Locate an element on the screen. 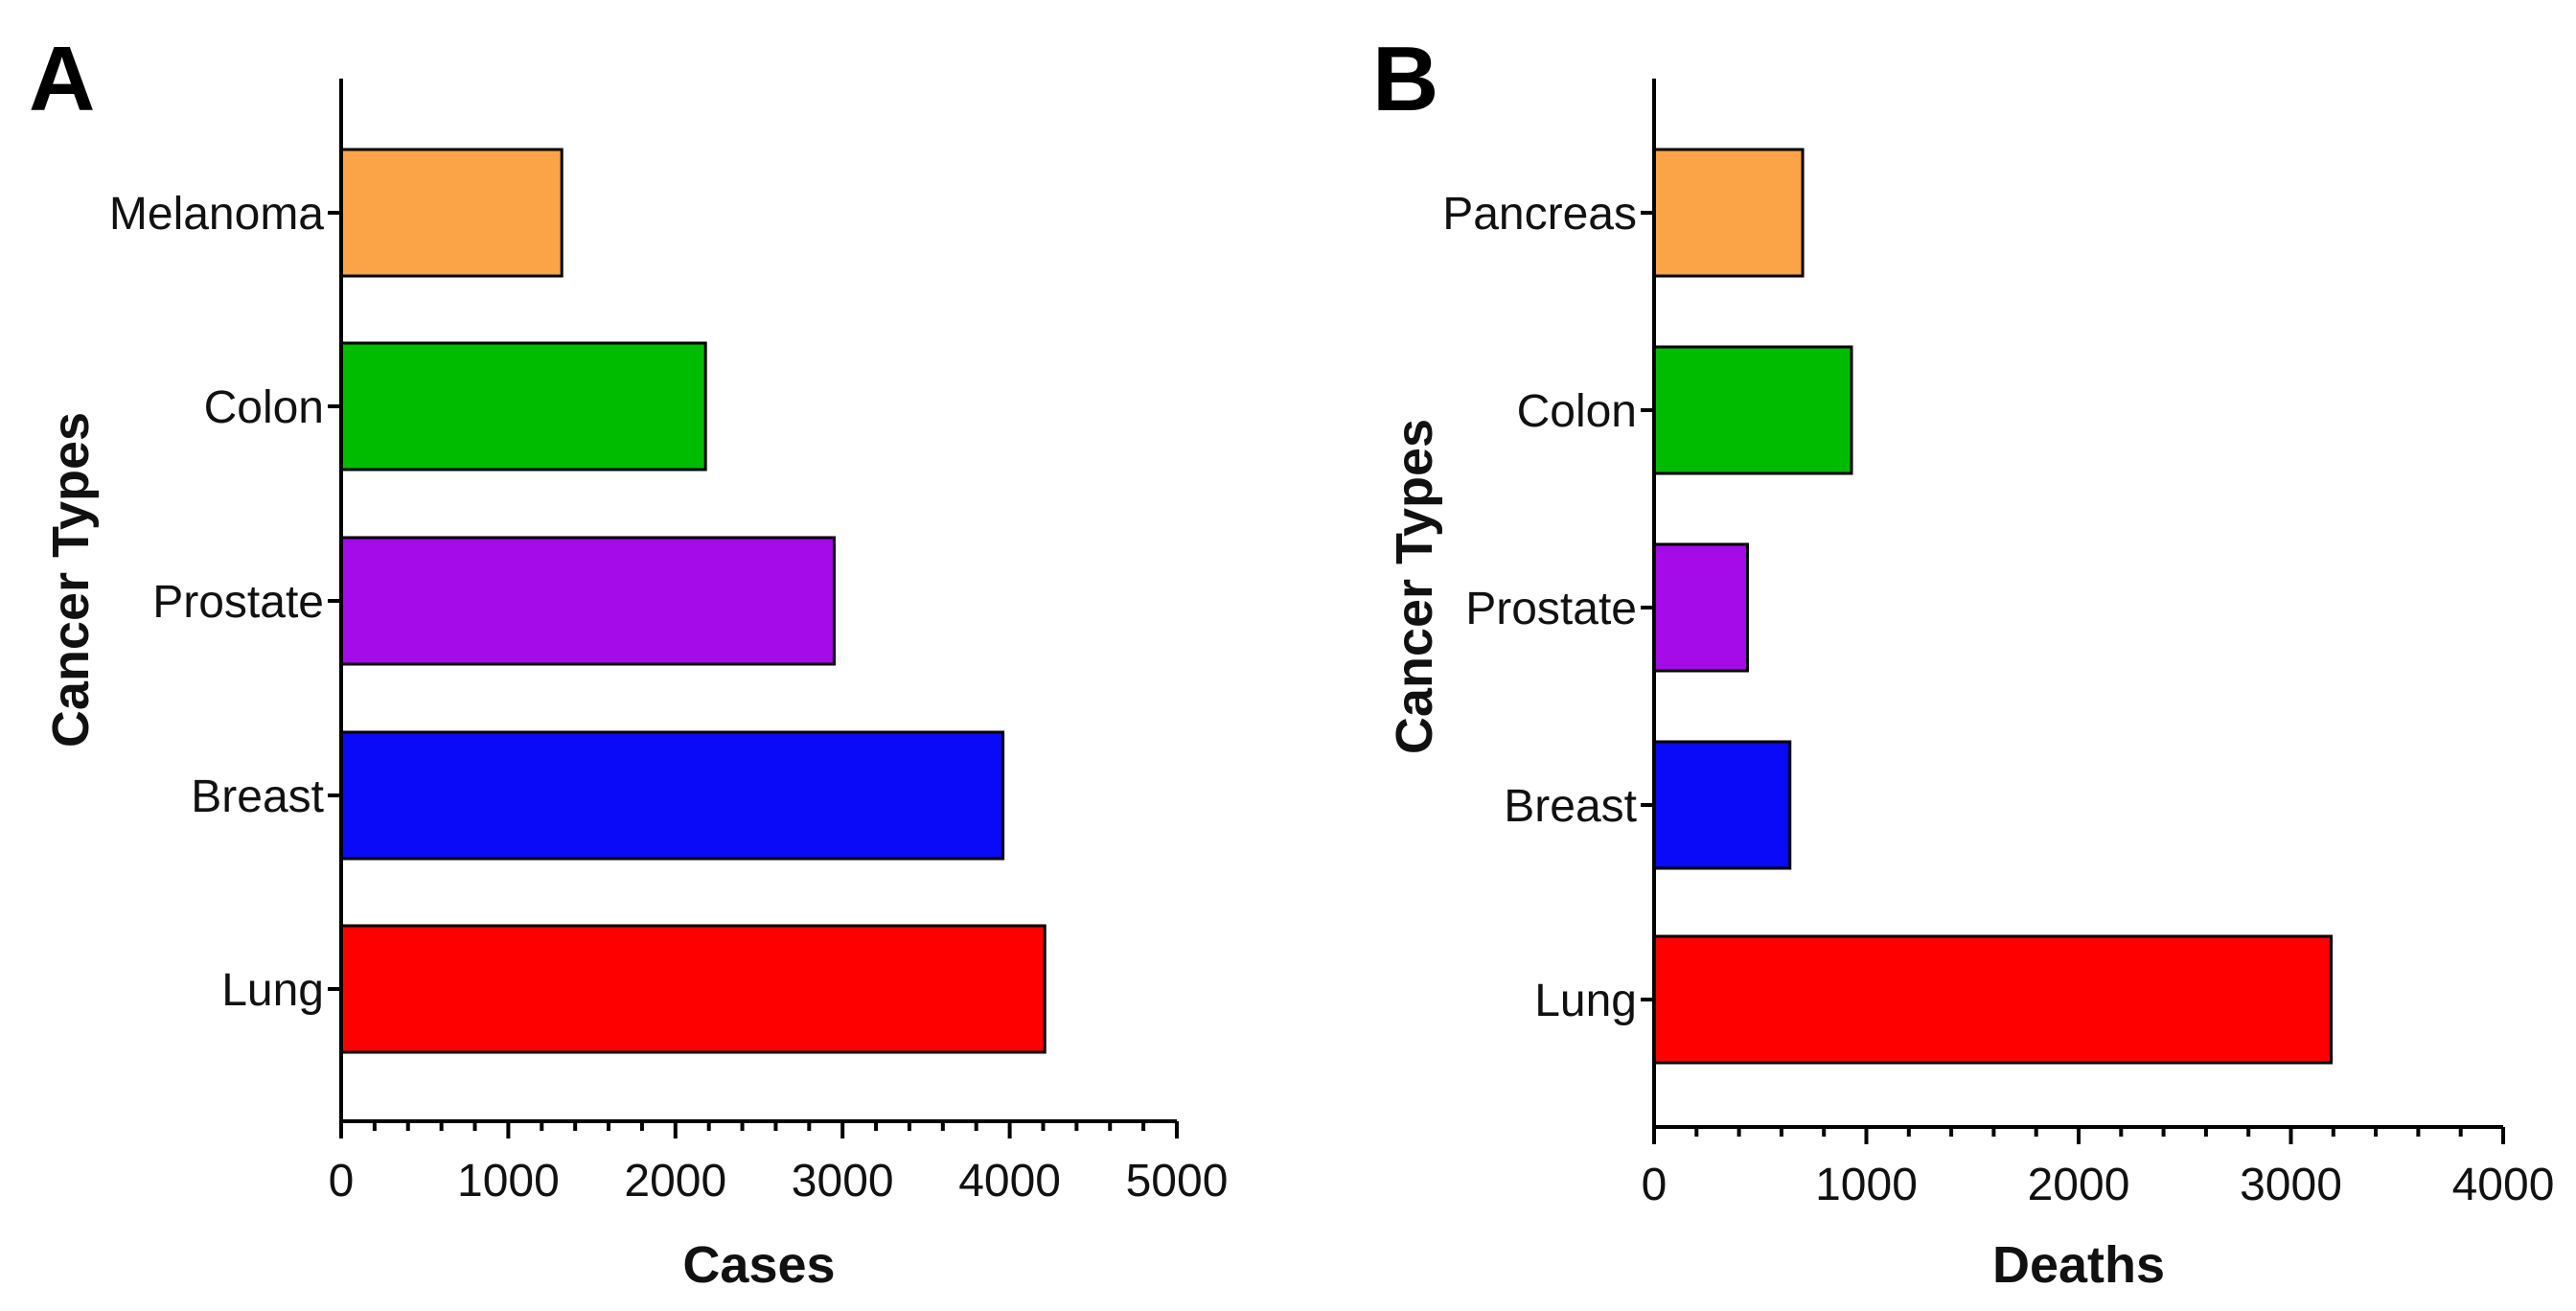  panel-b-x-tick-label: 4000 is located at coordinates (2503, 1185).